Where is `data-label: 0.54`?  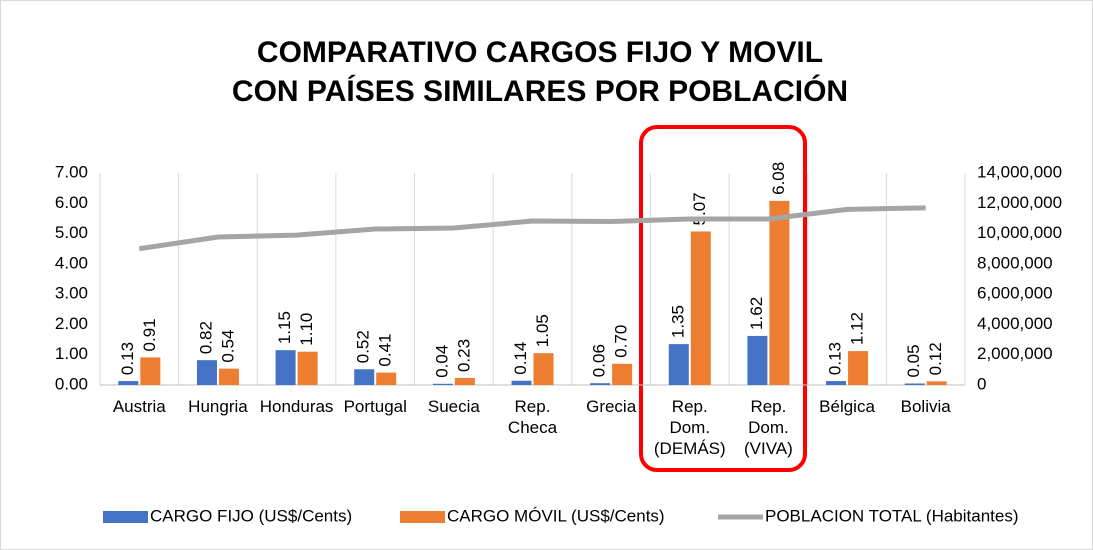
data-label: 0.54 is located at coordinates (227, 346).